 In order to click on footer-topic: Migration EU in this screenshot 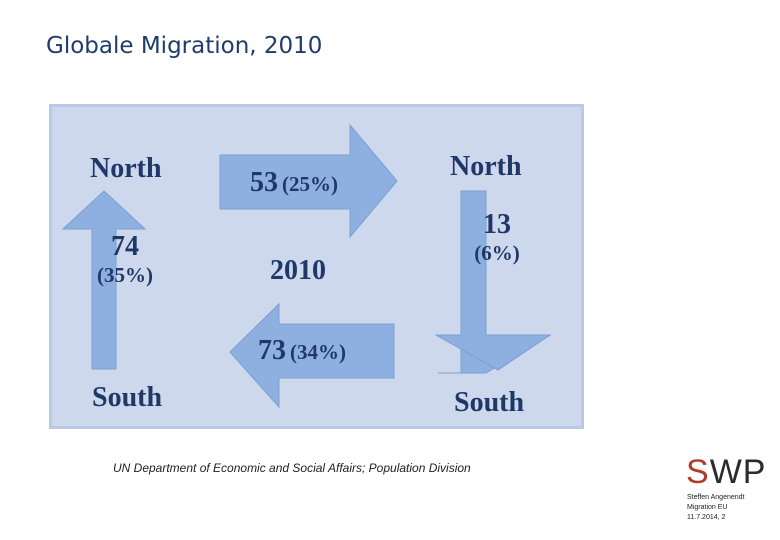, I will do `click(707, 507)`.